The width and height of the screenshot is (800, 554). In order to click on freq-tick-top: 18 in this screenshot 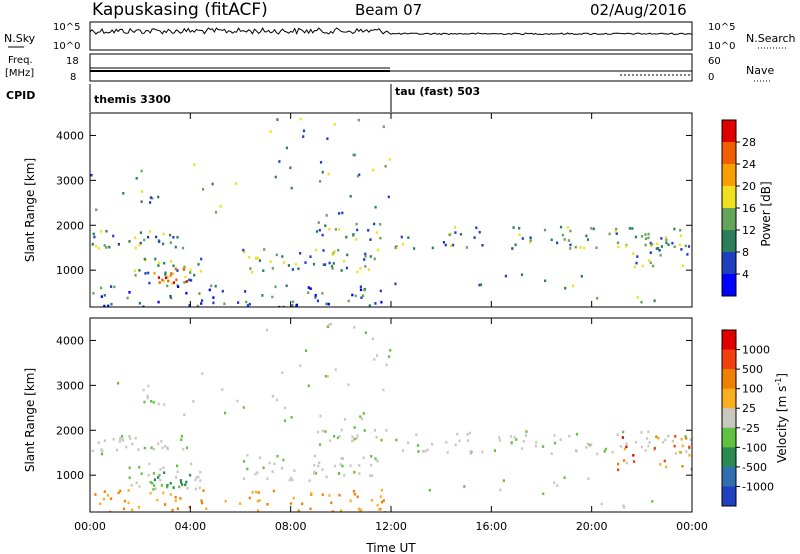, I will do `click(72, 61)`.